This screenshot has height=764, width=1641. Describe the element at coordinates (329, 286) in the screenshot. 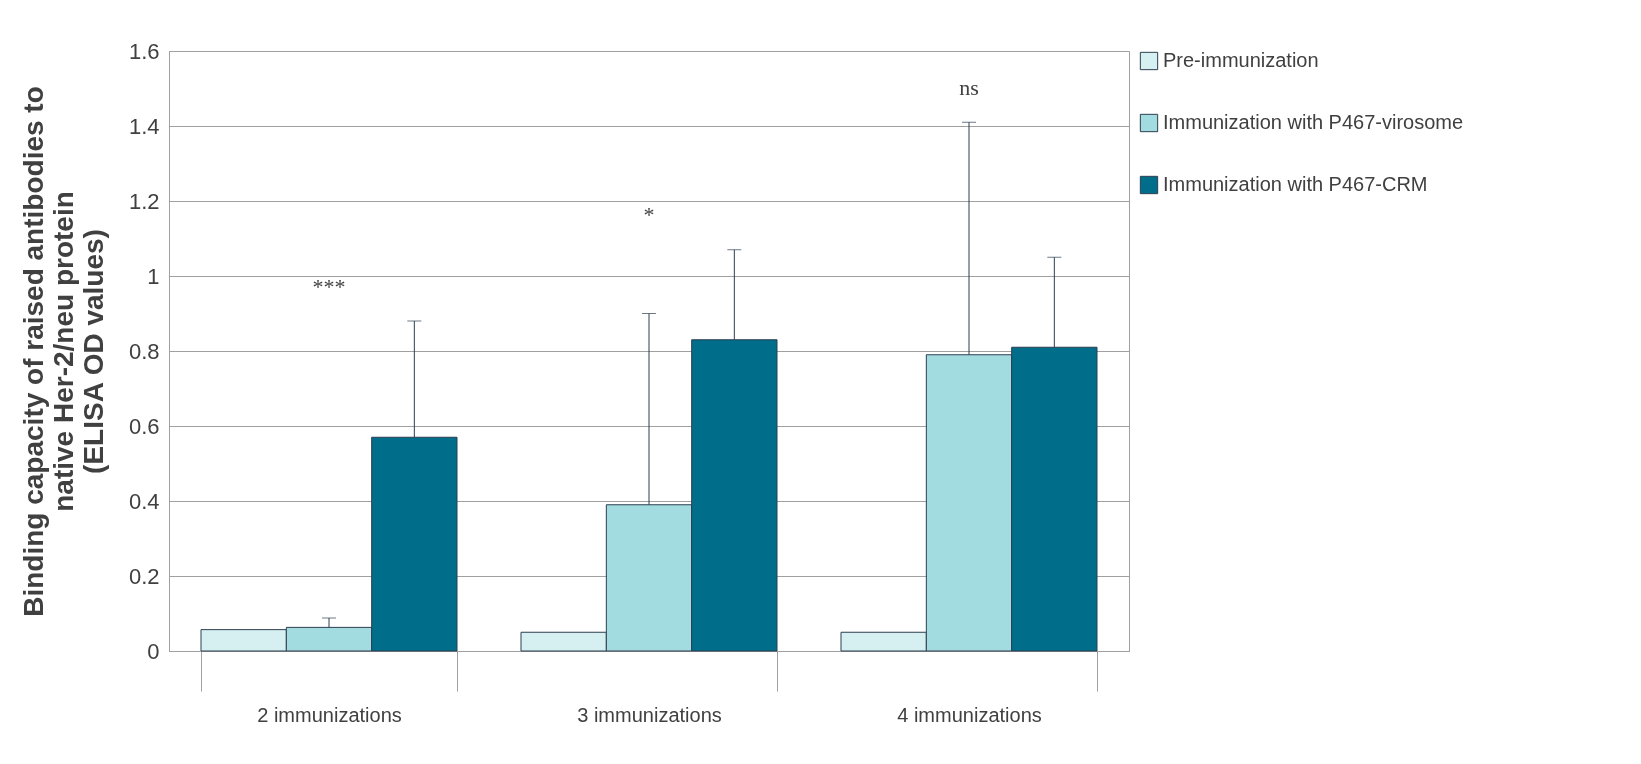

I see `annotation: ***` at that location.